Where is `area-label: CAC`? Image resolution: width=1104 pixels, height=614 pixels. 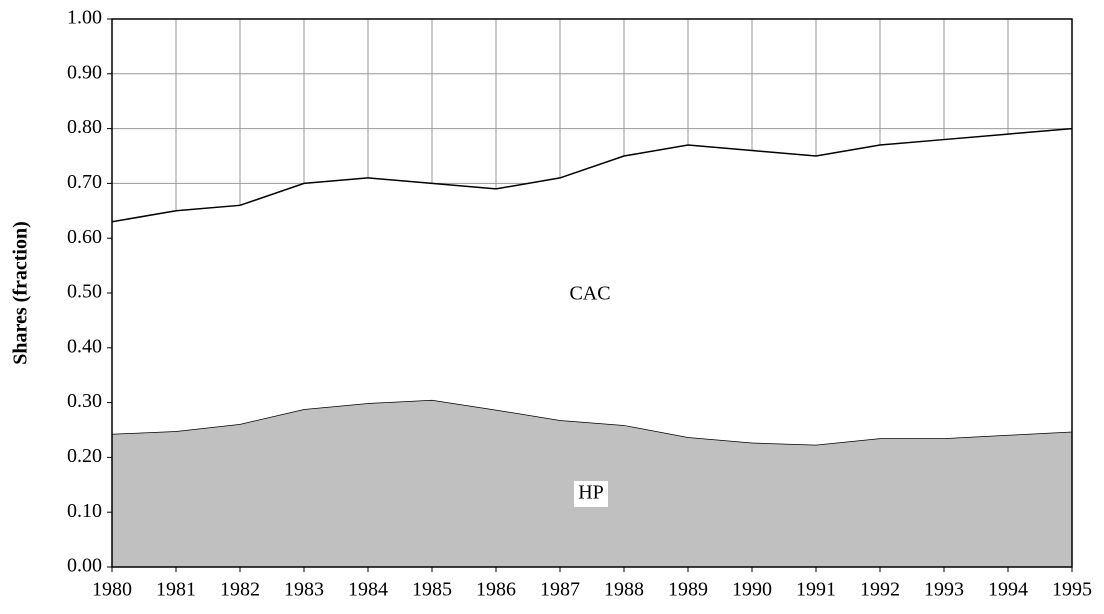
area-label: CAC is located at coordinates (589, 294).